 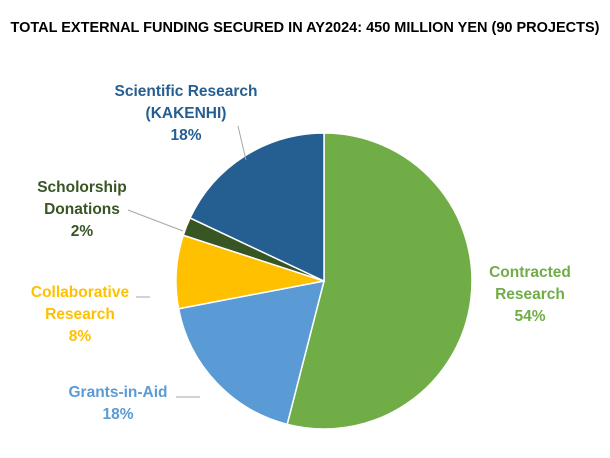 I want to click on slice-name-line: Donations, so click(x=82, y=209).